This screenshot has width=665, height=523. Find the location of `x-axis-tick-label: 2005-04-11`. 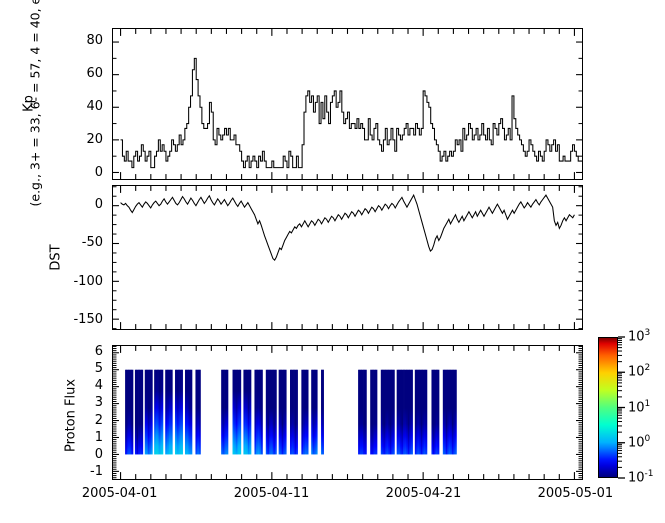

x-axis-tick-label: 2005-04-11 is located at coordinates (271, 493).